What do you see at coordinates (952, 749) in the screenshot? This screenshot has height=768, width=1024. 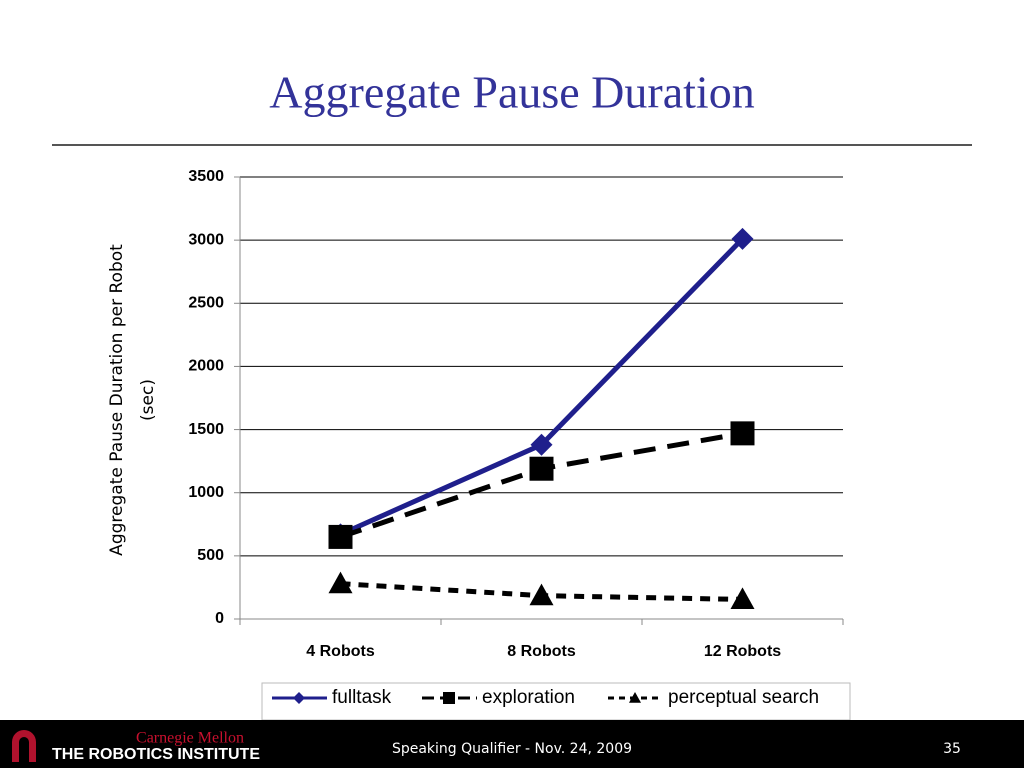 I see `page-number: 35` at bounding box center [952, 749].